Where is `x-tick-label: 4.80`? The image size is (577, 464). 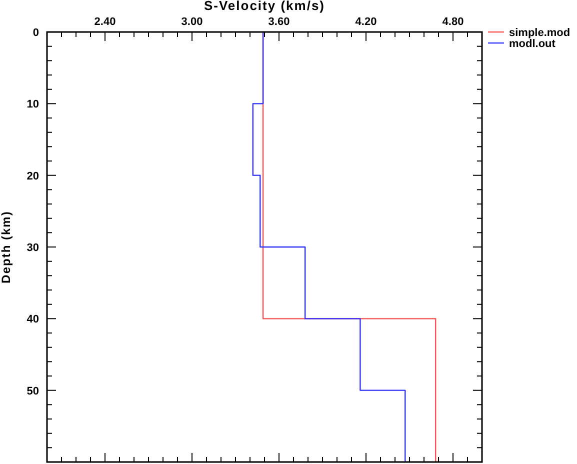
x-tick-label: 4.80 is located at coordinates (453, 22).